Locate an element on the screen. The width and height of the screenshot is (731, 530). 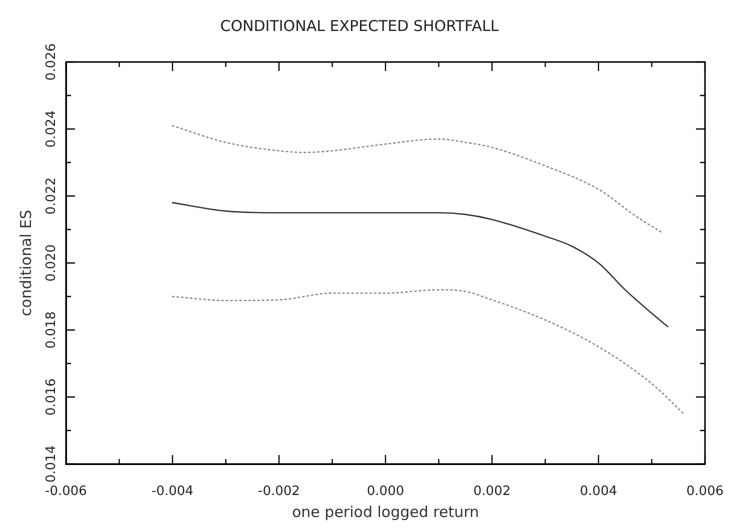
x-tick-label: 0.002 is located at coordinates (492, 491).